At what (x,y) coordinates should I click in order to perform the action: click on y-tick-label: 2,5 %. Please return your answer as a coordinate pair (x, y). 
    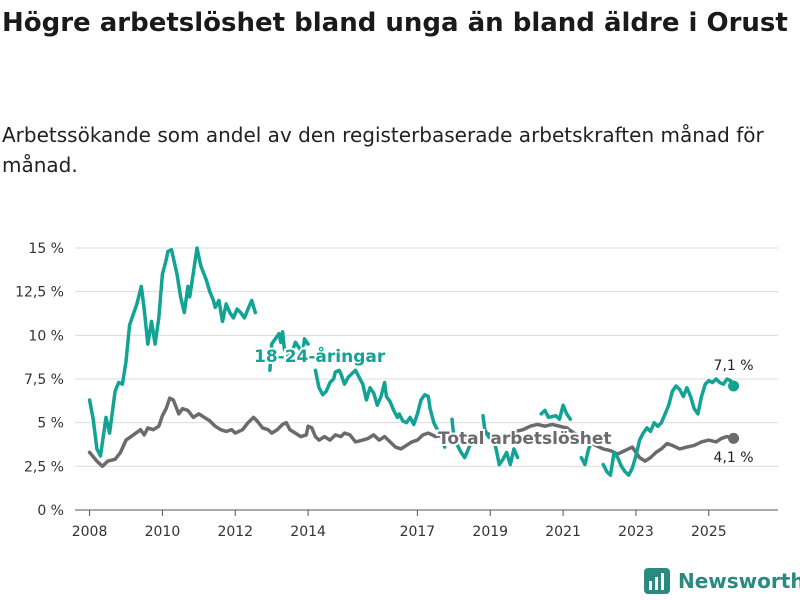
    Looking at the image, I should click on (44, 467).